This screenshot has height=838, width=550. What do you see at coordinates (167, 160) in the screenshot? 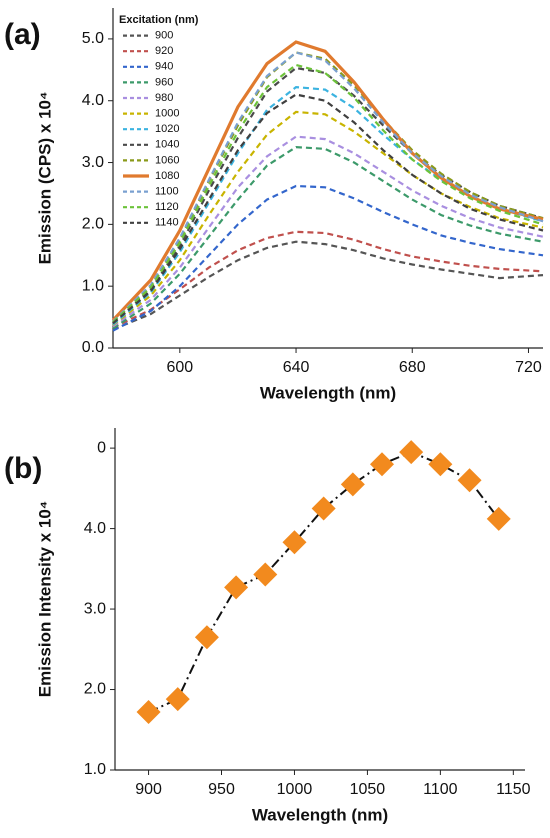
I see `legend-label: 1060` at bounding box center [167, 160].